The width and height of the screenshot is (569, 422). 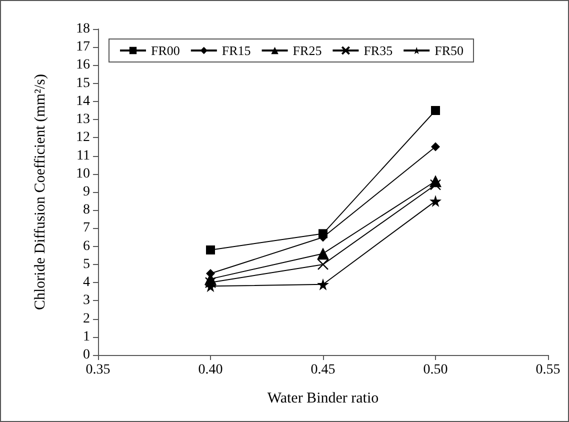 What do you see at coordinates (83, 83) in the screenshot?
I see `y-tick-label: 15` at bounding box center [83, 83].